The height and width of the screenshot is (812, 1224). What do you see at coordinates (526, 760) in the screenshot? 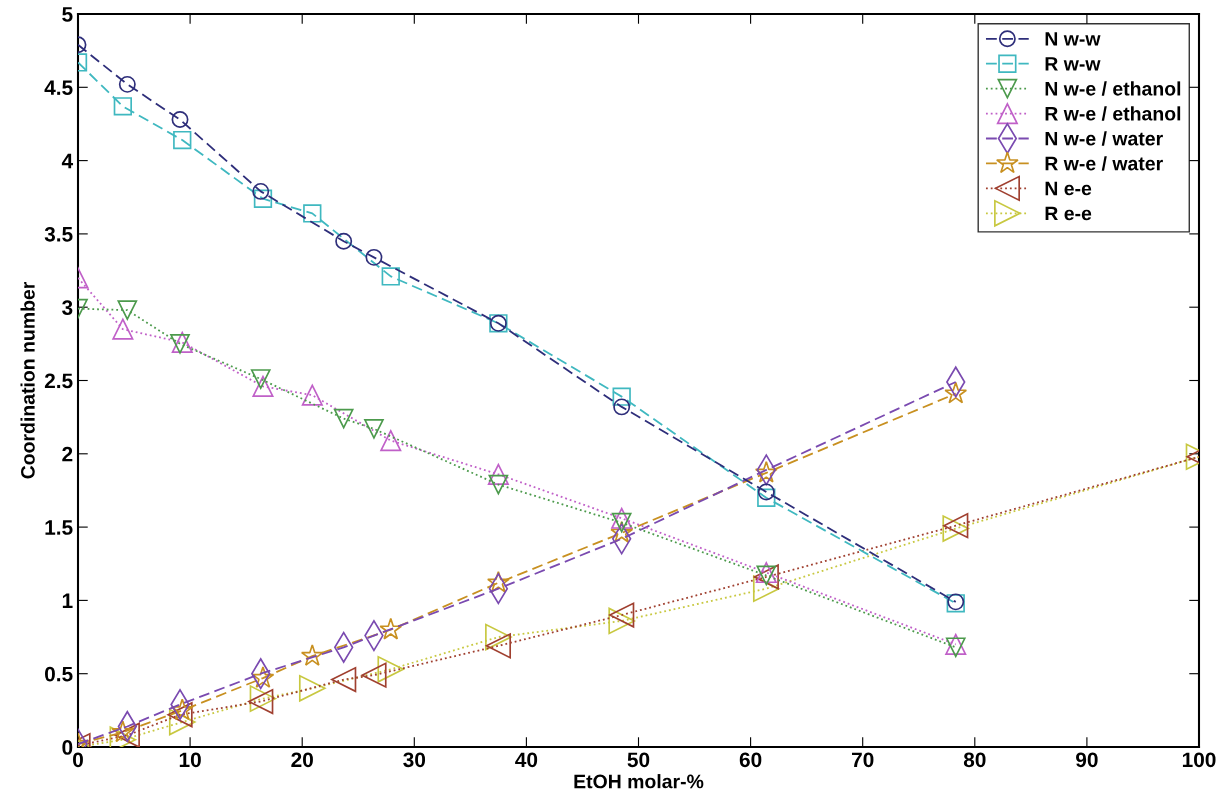
I see `x-tick-label: 40` at bounding box center [526, 760].